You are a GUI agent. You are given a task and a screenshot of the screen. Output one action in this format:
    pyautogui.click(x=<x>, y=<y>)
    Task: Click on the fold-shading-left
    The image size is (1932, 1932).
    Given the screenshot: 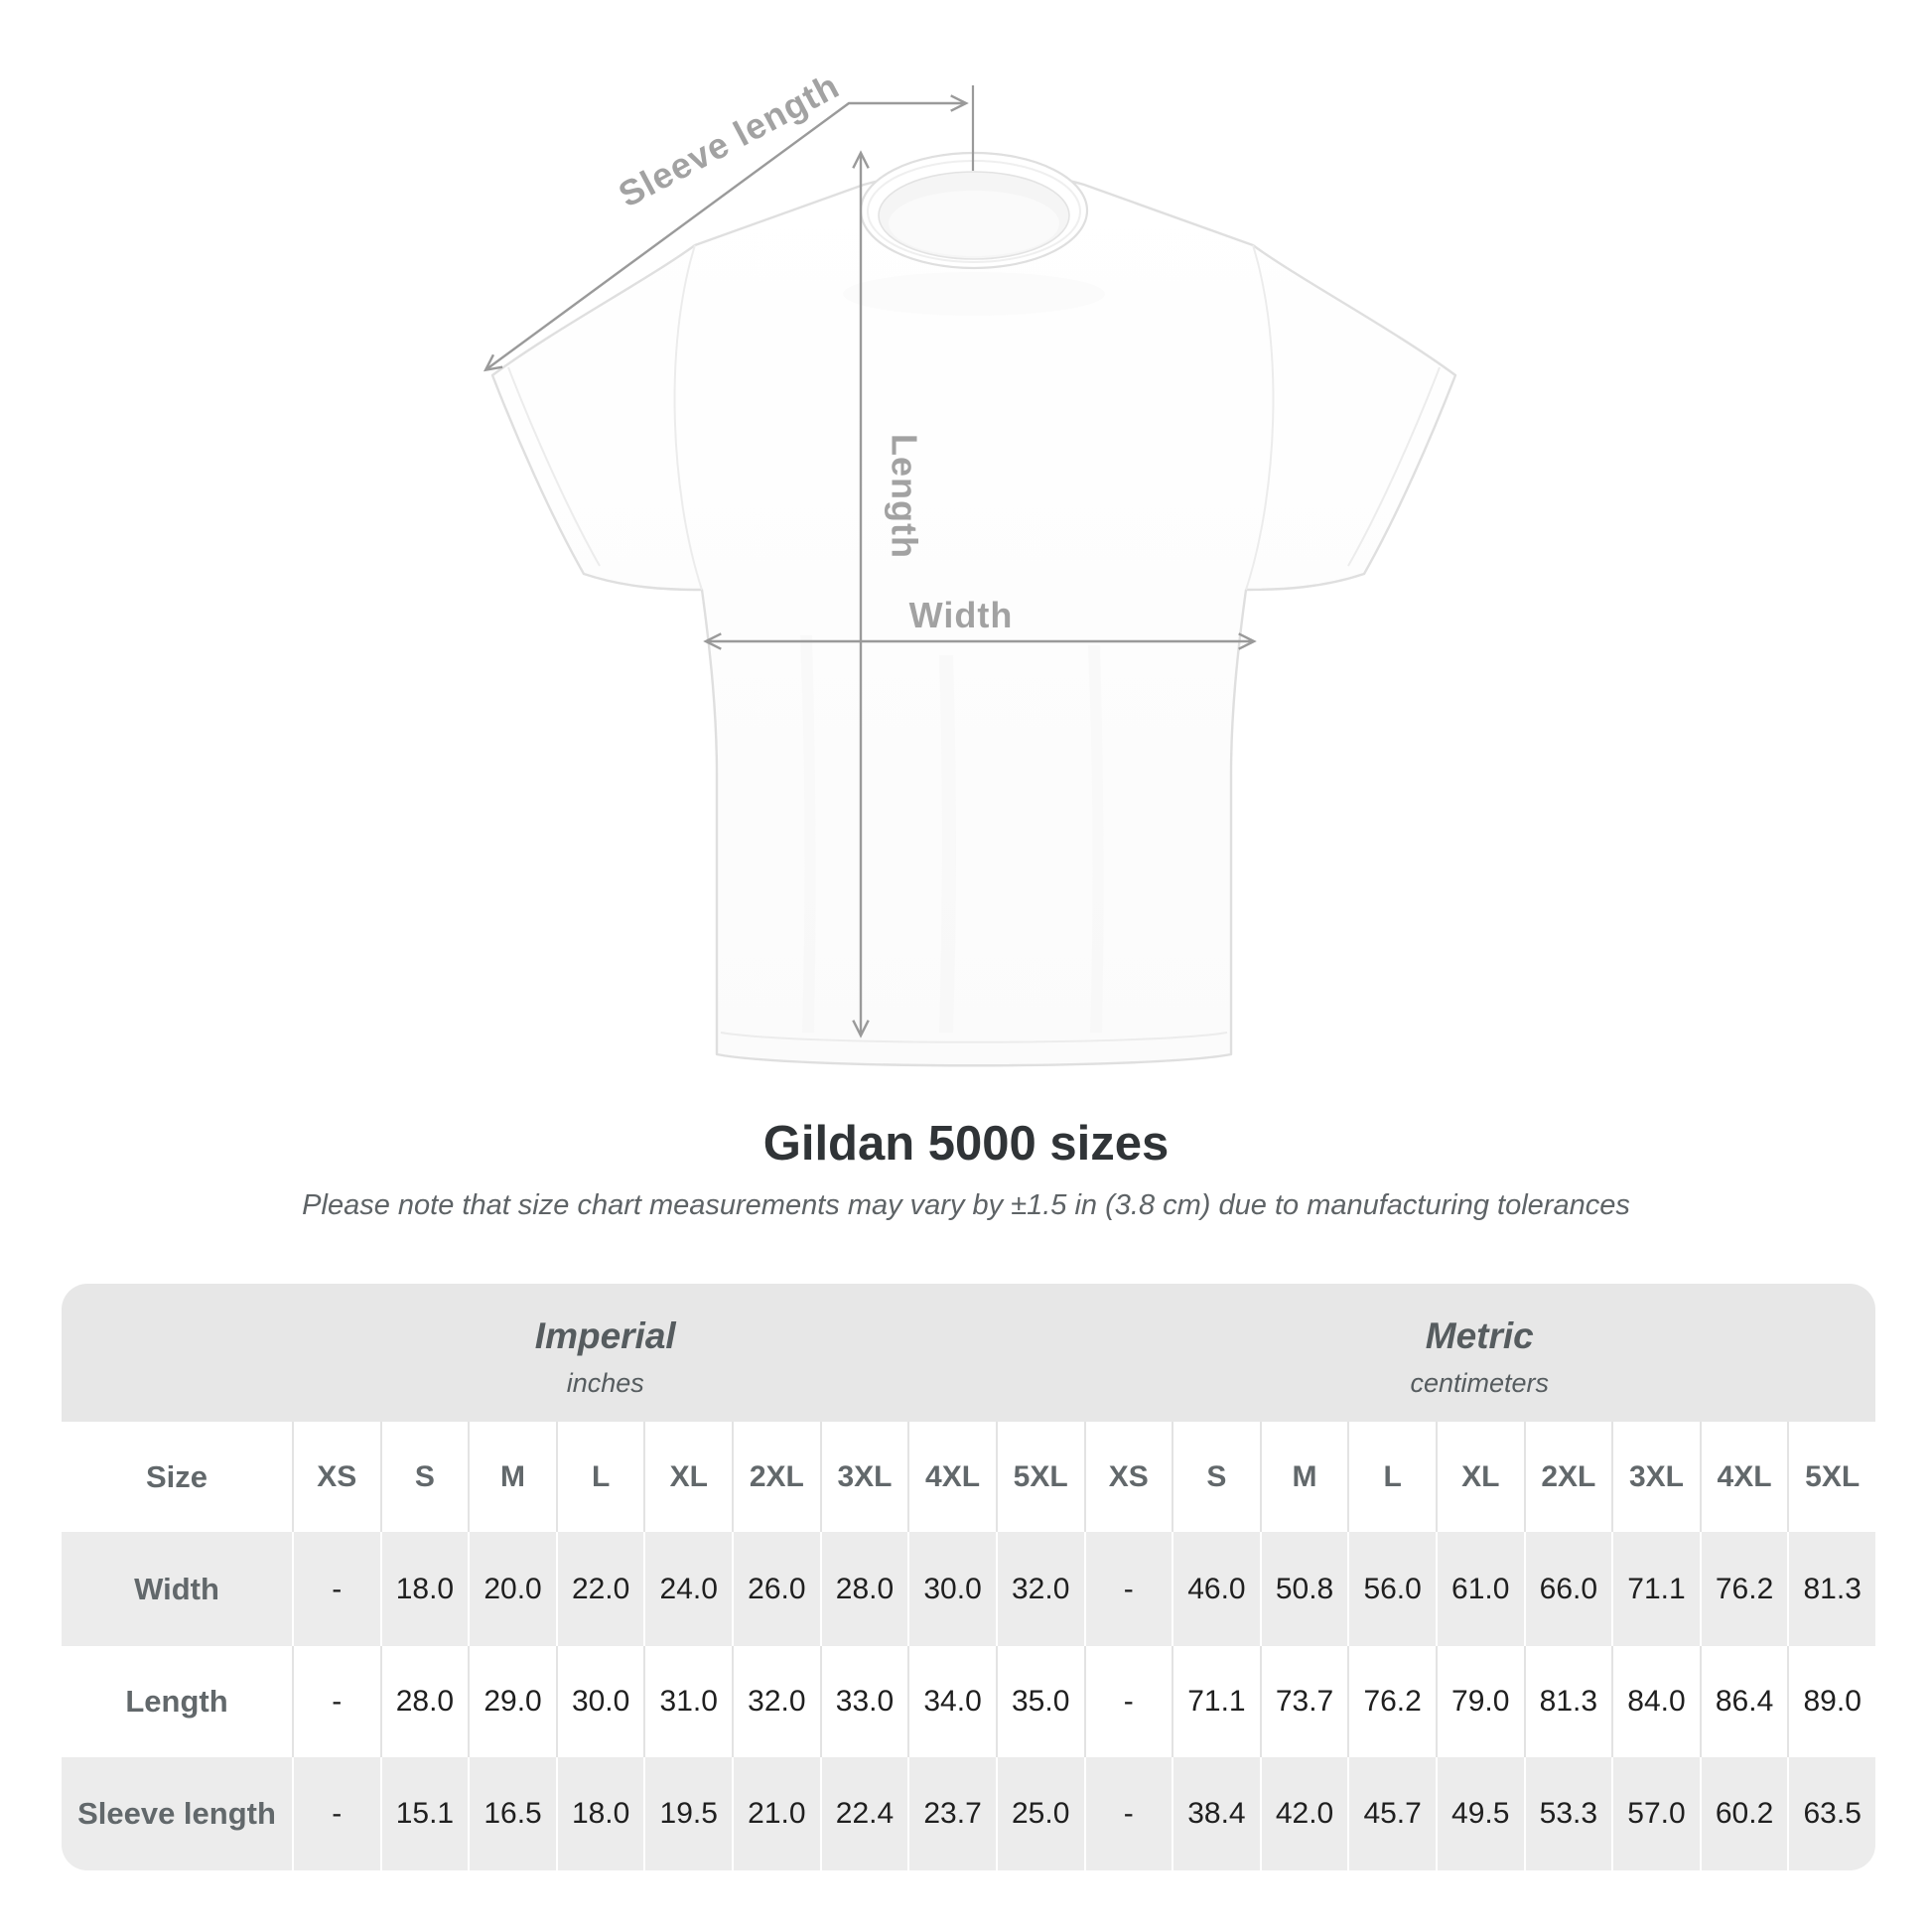 What is the action you would take?
    pyautogui.click(x=808, y=834)
    